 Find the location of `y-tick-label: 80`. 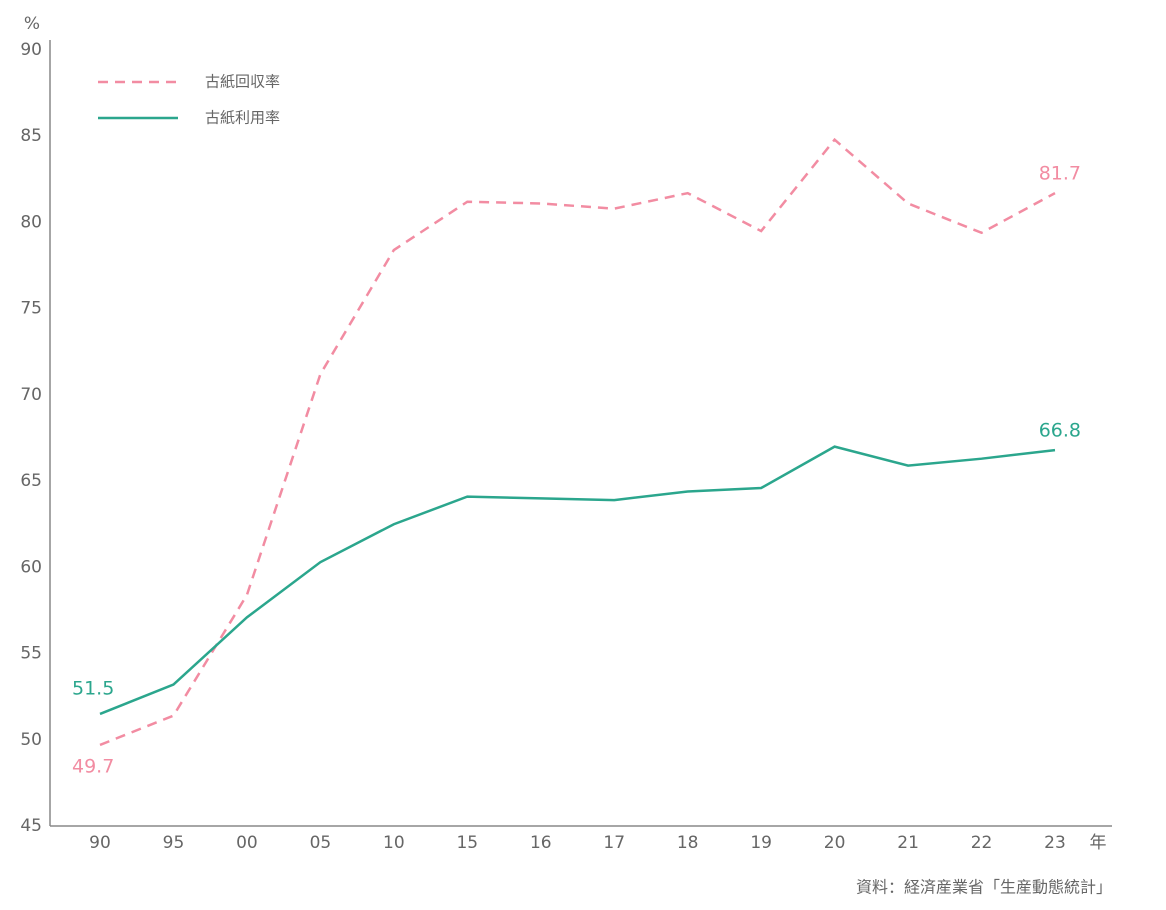

y-tick-label: 80 is located at coordinates (31, 222).